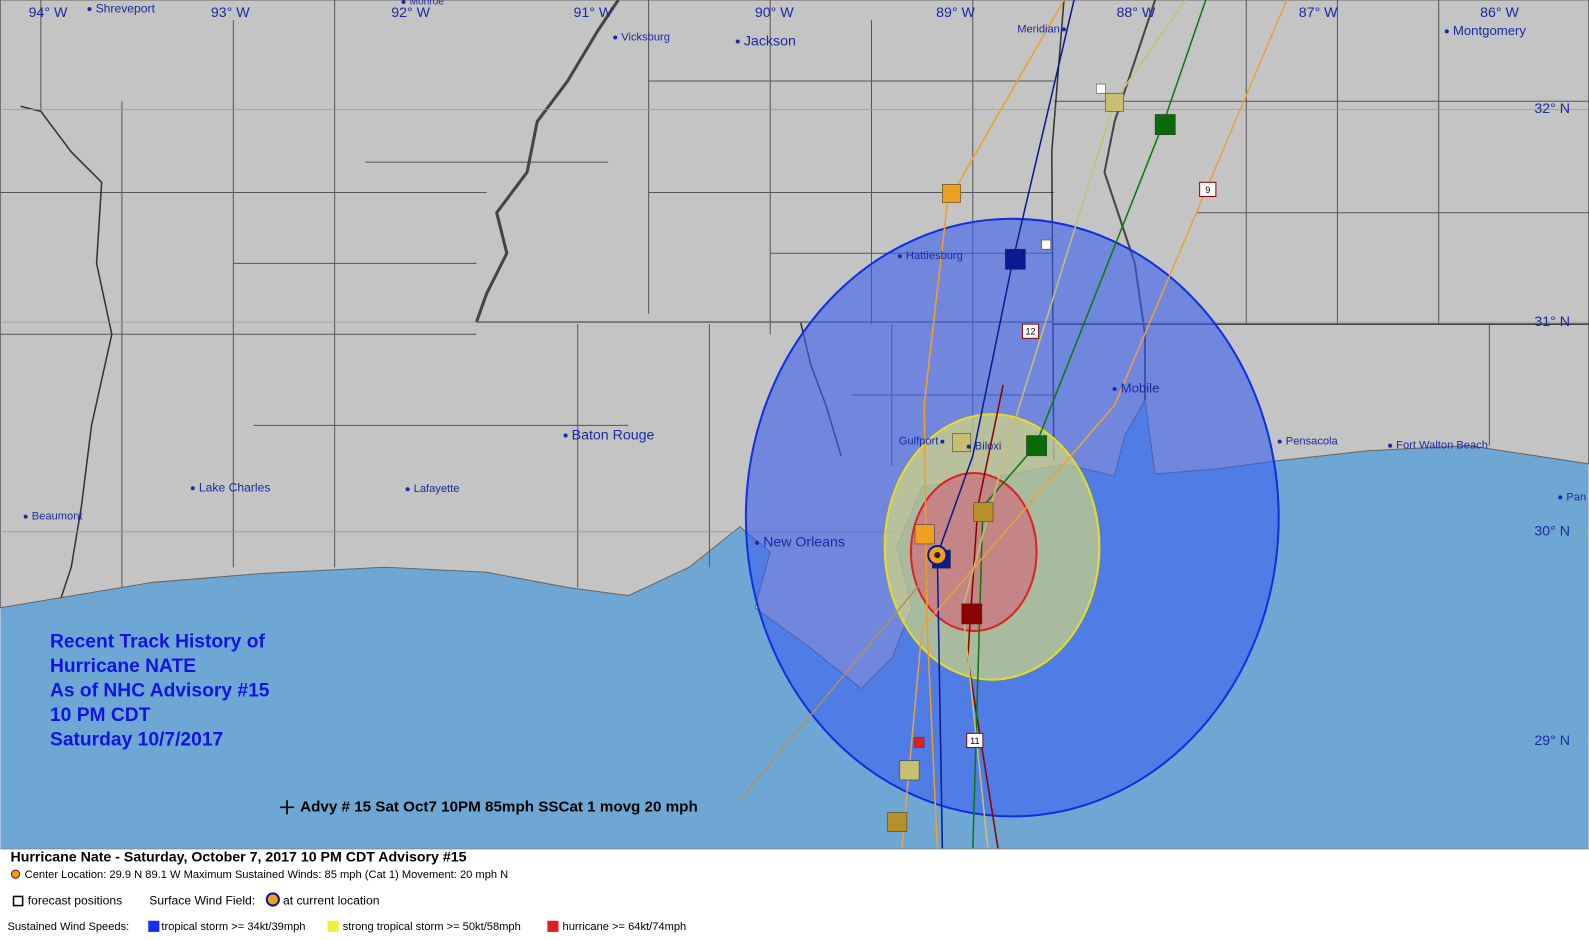 The height and width of the screenshot is (940, 1589). Describe the element at coordinates (973, 552) in the screenshot. I see `hu-wind-field` at that location.